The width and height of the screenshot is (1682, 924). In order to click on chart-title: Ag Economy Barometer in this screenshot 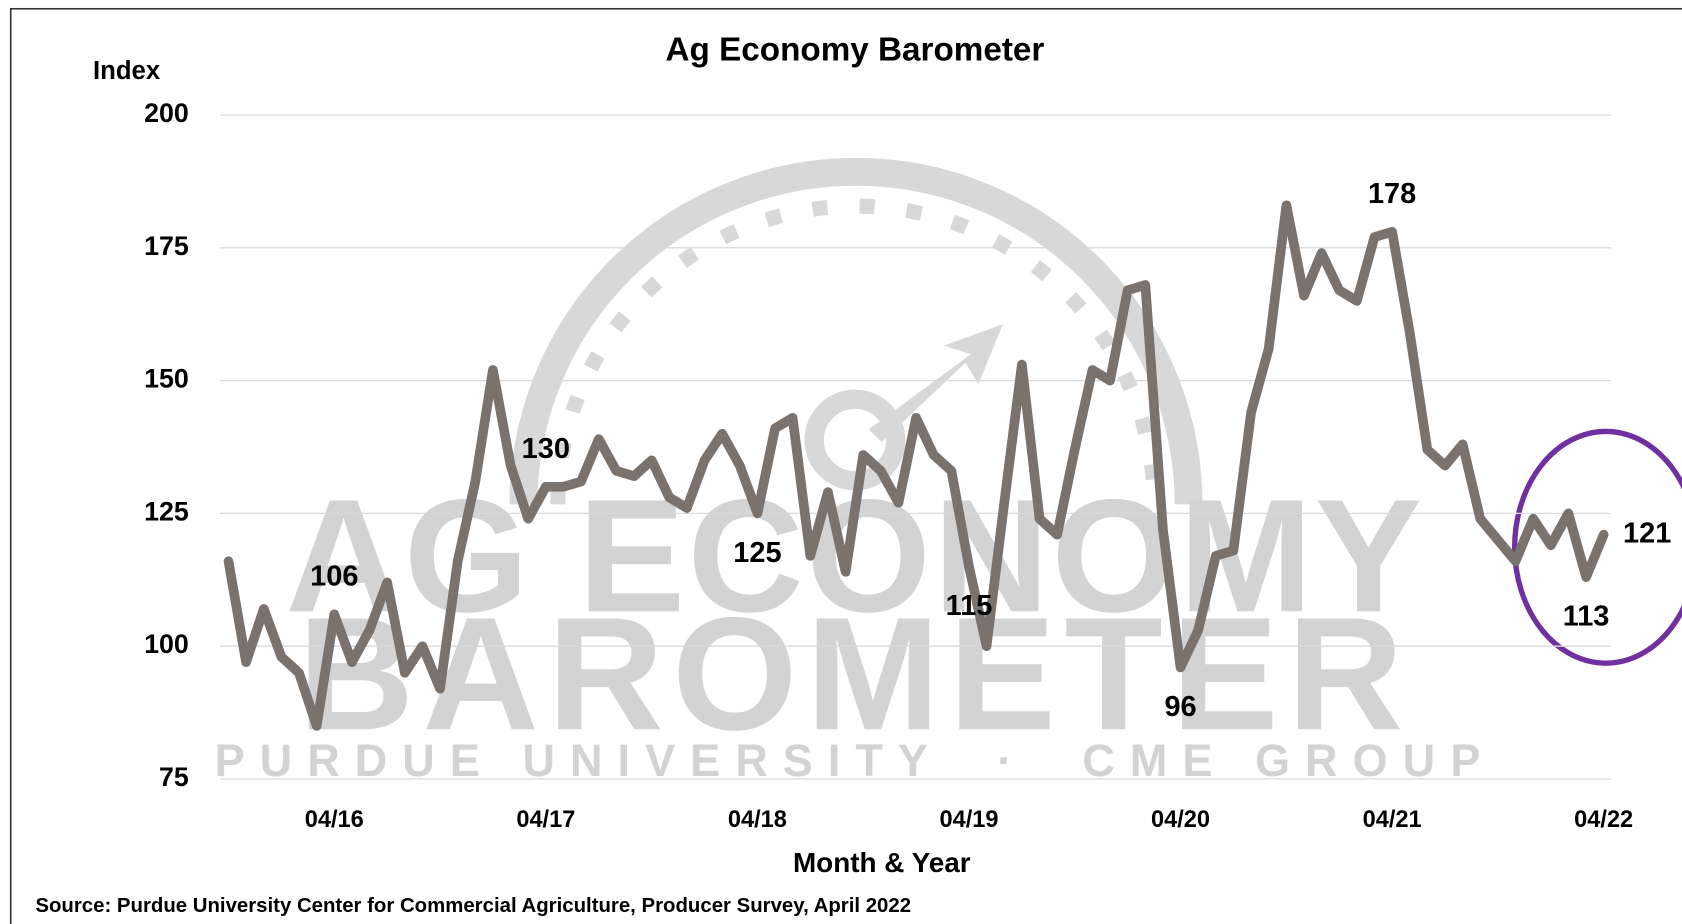, I will do `click(855, 49)`.